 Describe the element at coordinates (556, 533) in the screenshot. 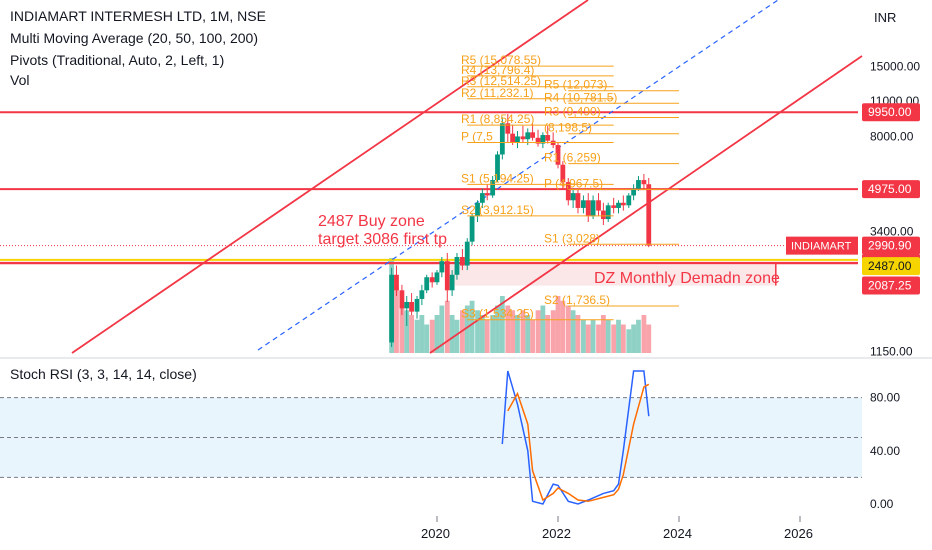

I see `time-axis-tick: 2022` at that location.